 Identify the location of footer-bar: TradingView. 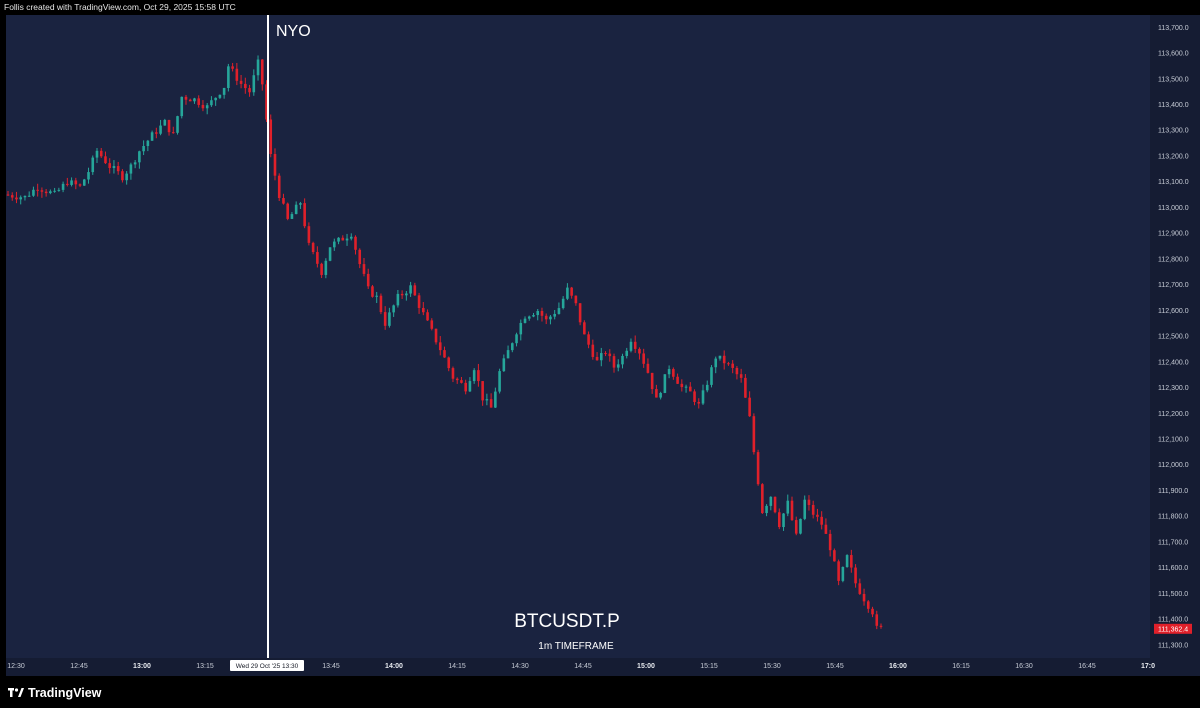
(600, 692).